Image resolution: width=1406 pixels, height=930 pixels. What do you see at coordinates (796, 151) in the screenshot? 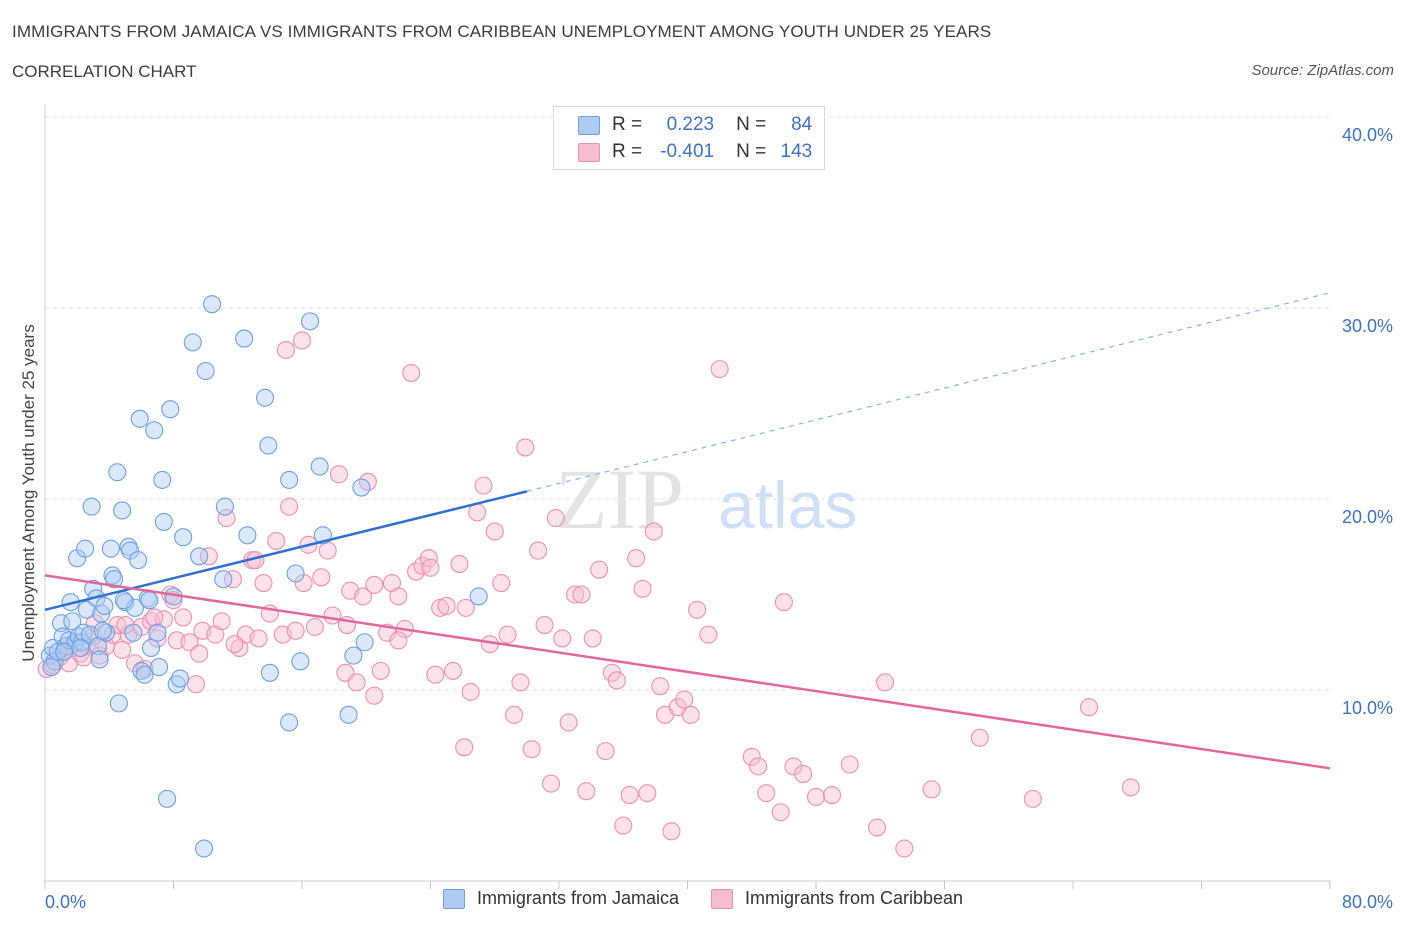
I see `n-value: 143` at bounding box center [796, 151].